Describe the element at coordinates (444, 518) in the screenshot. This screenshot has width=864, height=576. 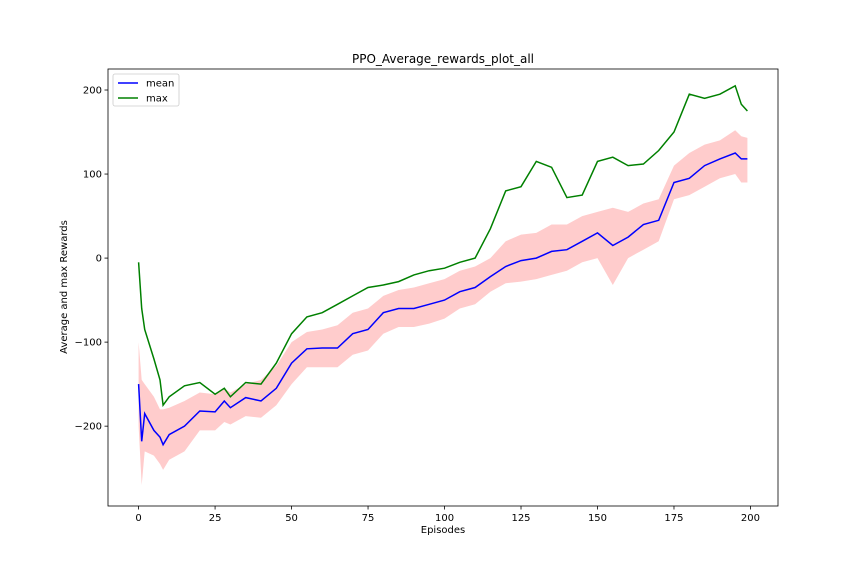
I see `x-tick-label: 100` at that location.